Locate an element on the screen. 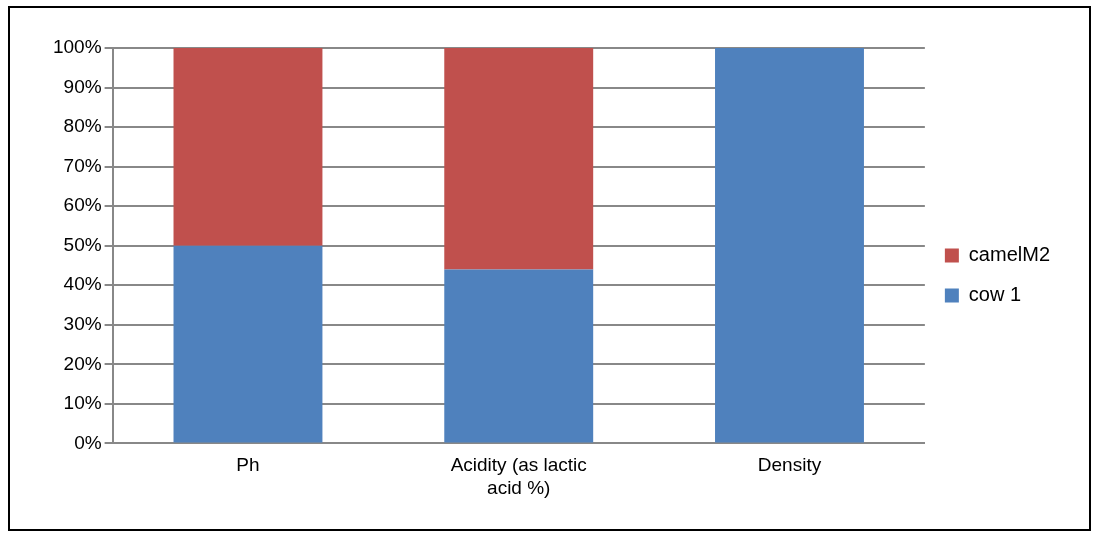  y-tick-label: 70% is located at coordinates (82, 165).